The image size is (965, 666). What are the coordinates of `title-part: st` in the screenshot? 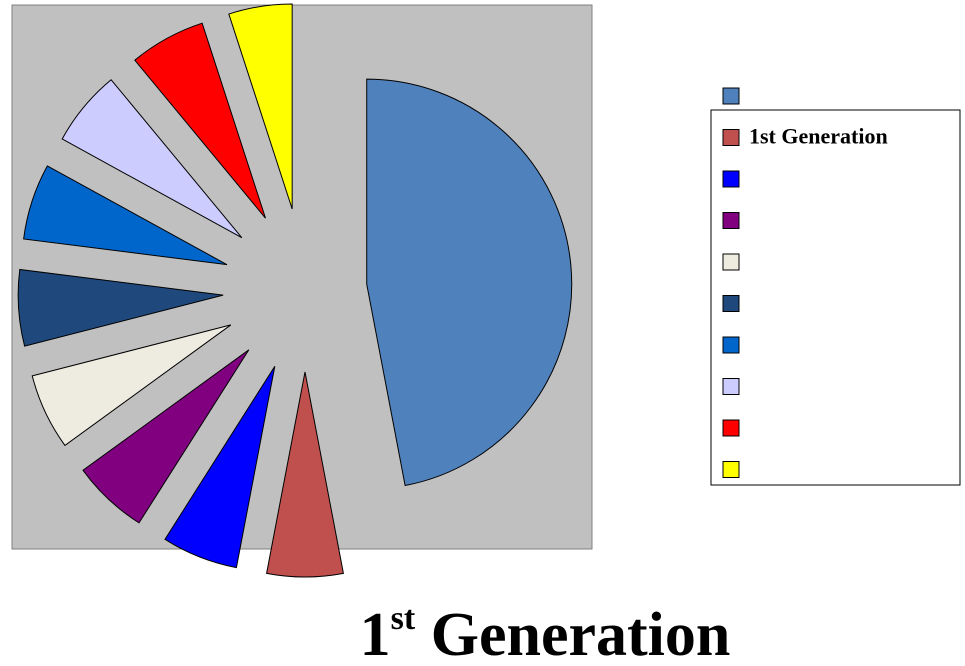 It's located at (403, 618).